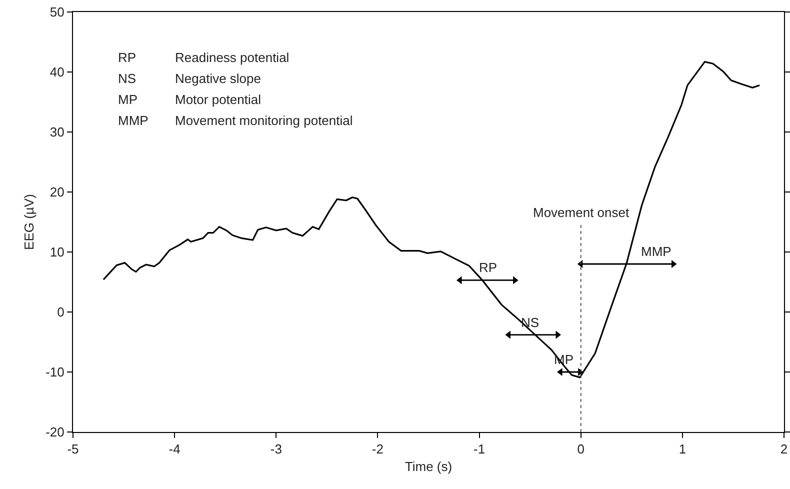 The image size is (790, 489). Describe the element at coordinates (55, 372) in the screenshot. I see `y-tick-label: -10` at that location.